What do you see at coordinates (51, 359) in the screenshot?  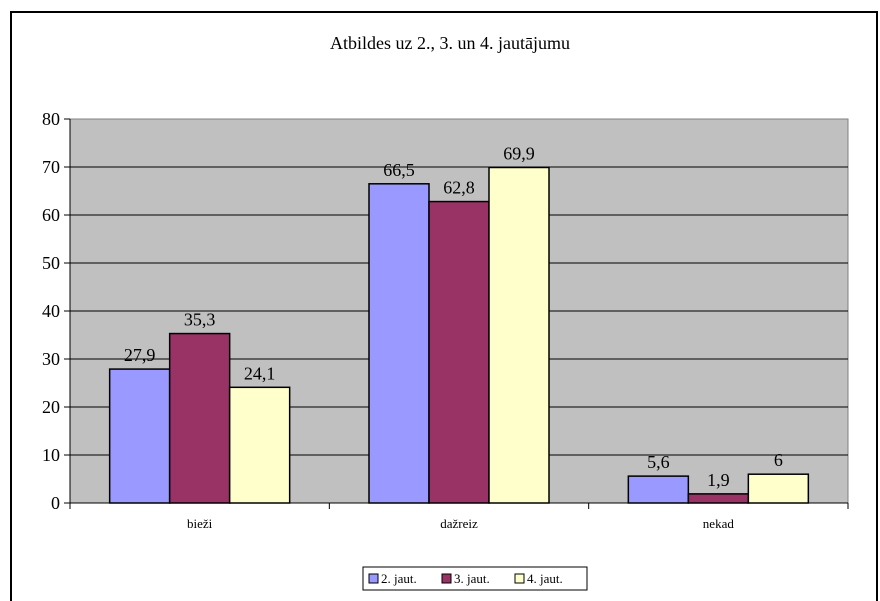 I see `y-tick-label: 30` at bounding box center [51, 359].